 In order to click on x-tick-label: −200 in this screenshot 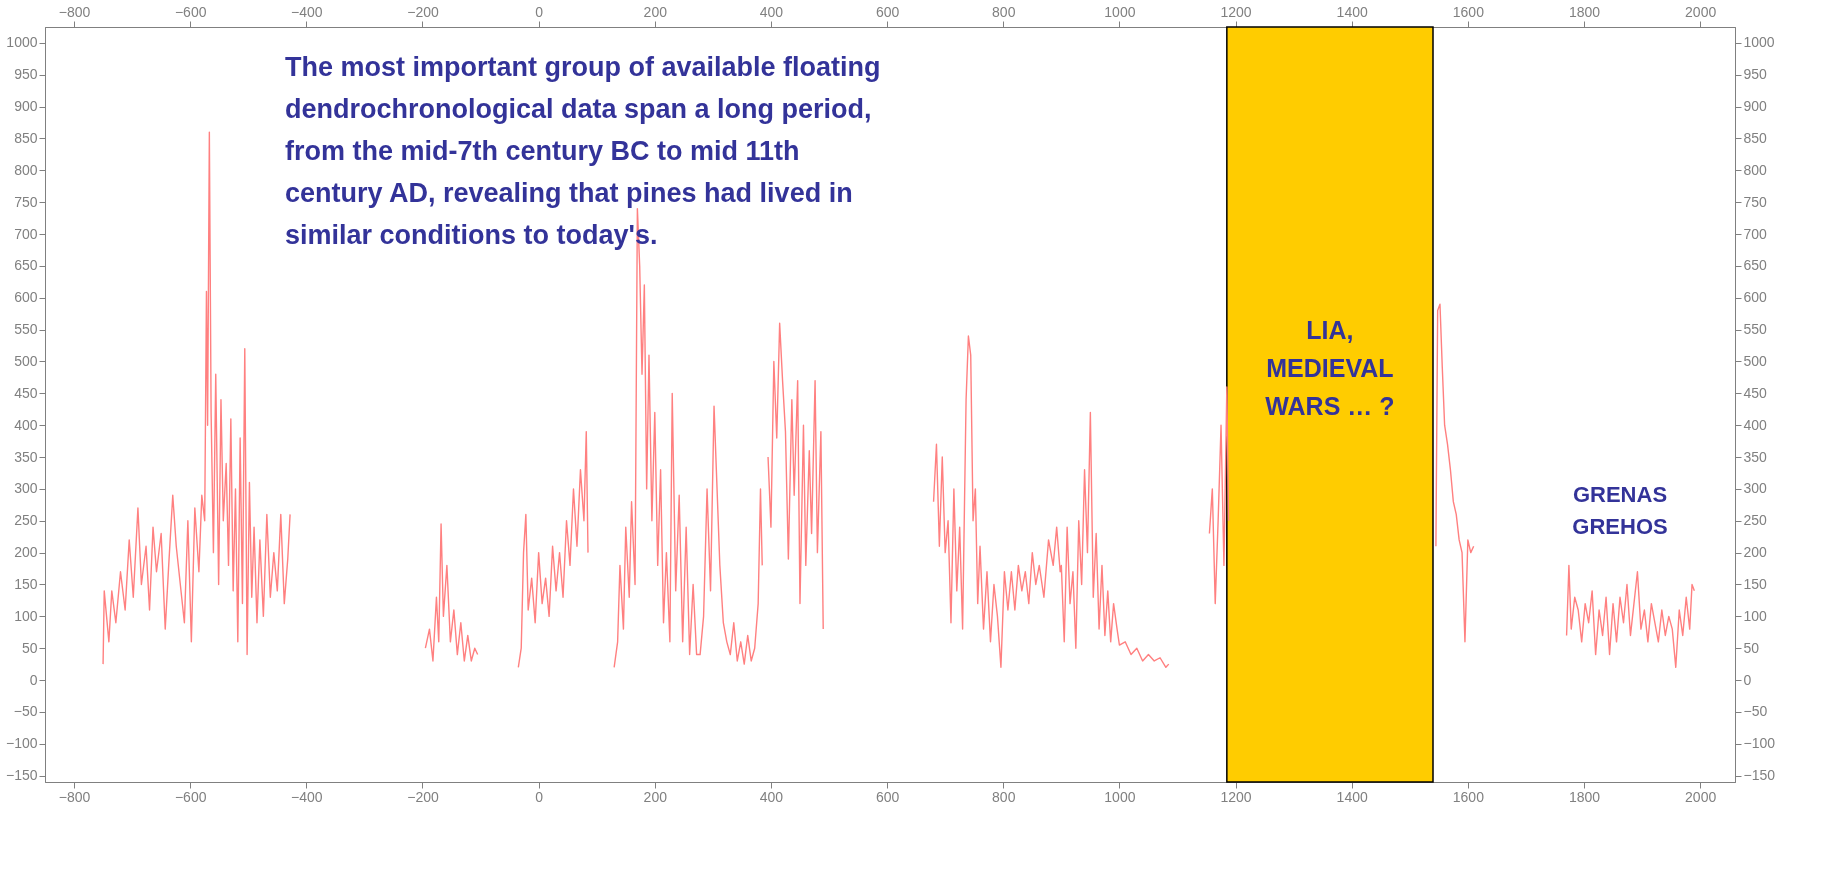, I will do `click(423, 796)`.